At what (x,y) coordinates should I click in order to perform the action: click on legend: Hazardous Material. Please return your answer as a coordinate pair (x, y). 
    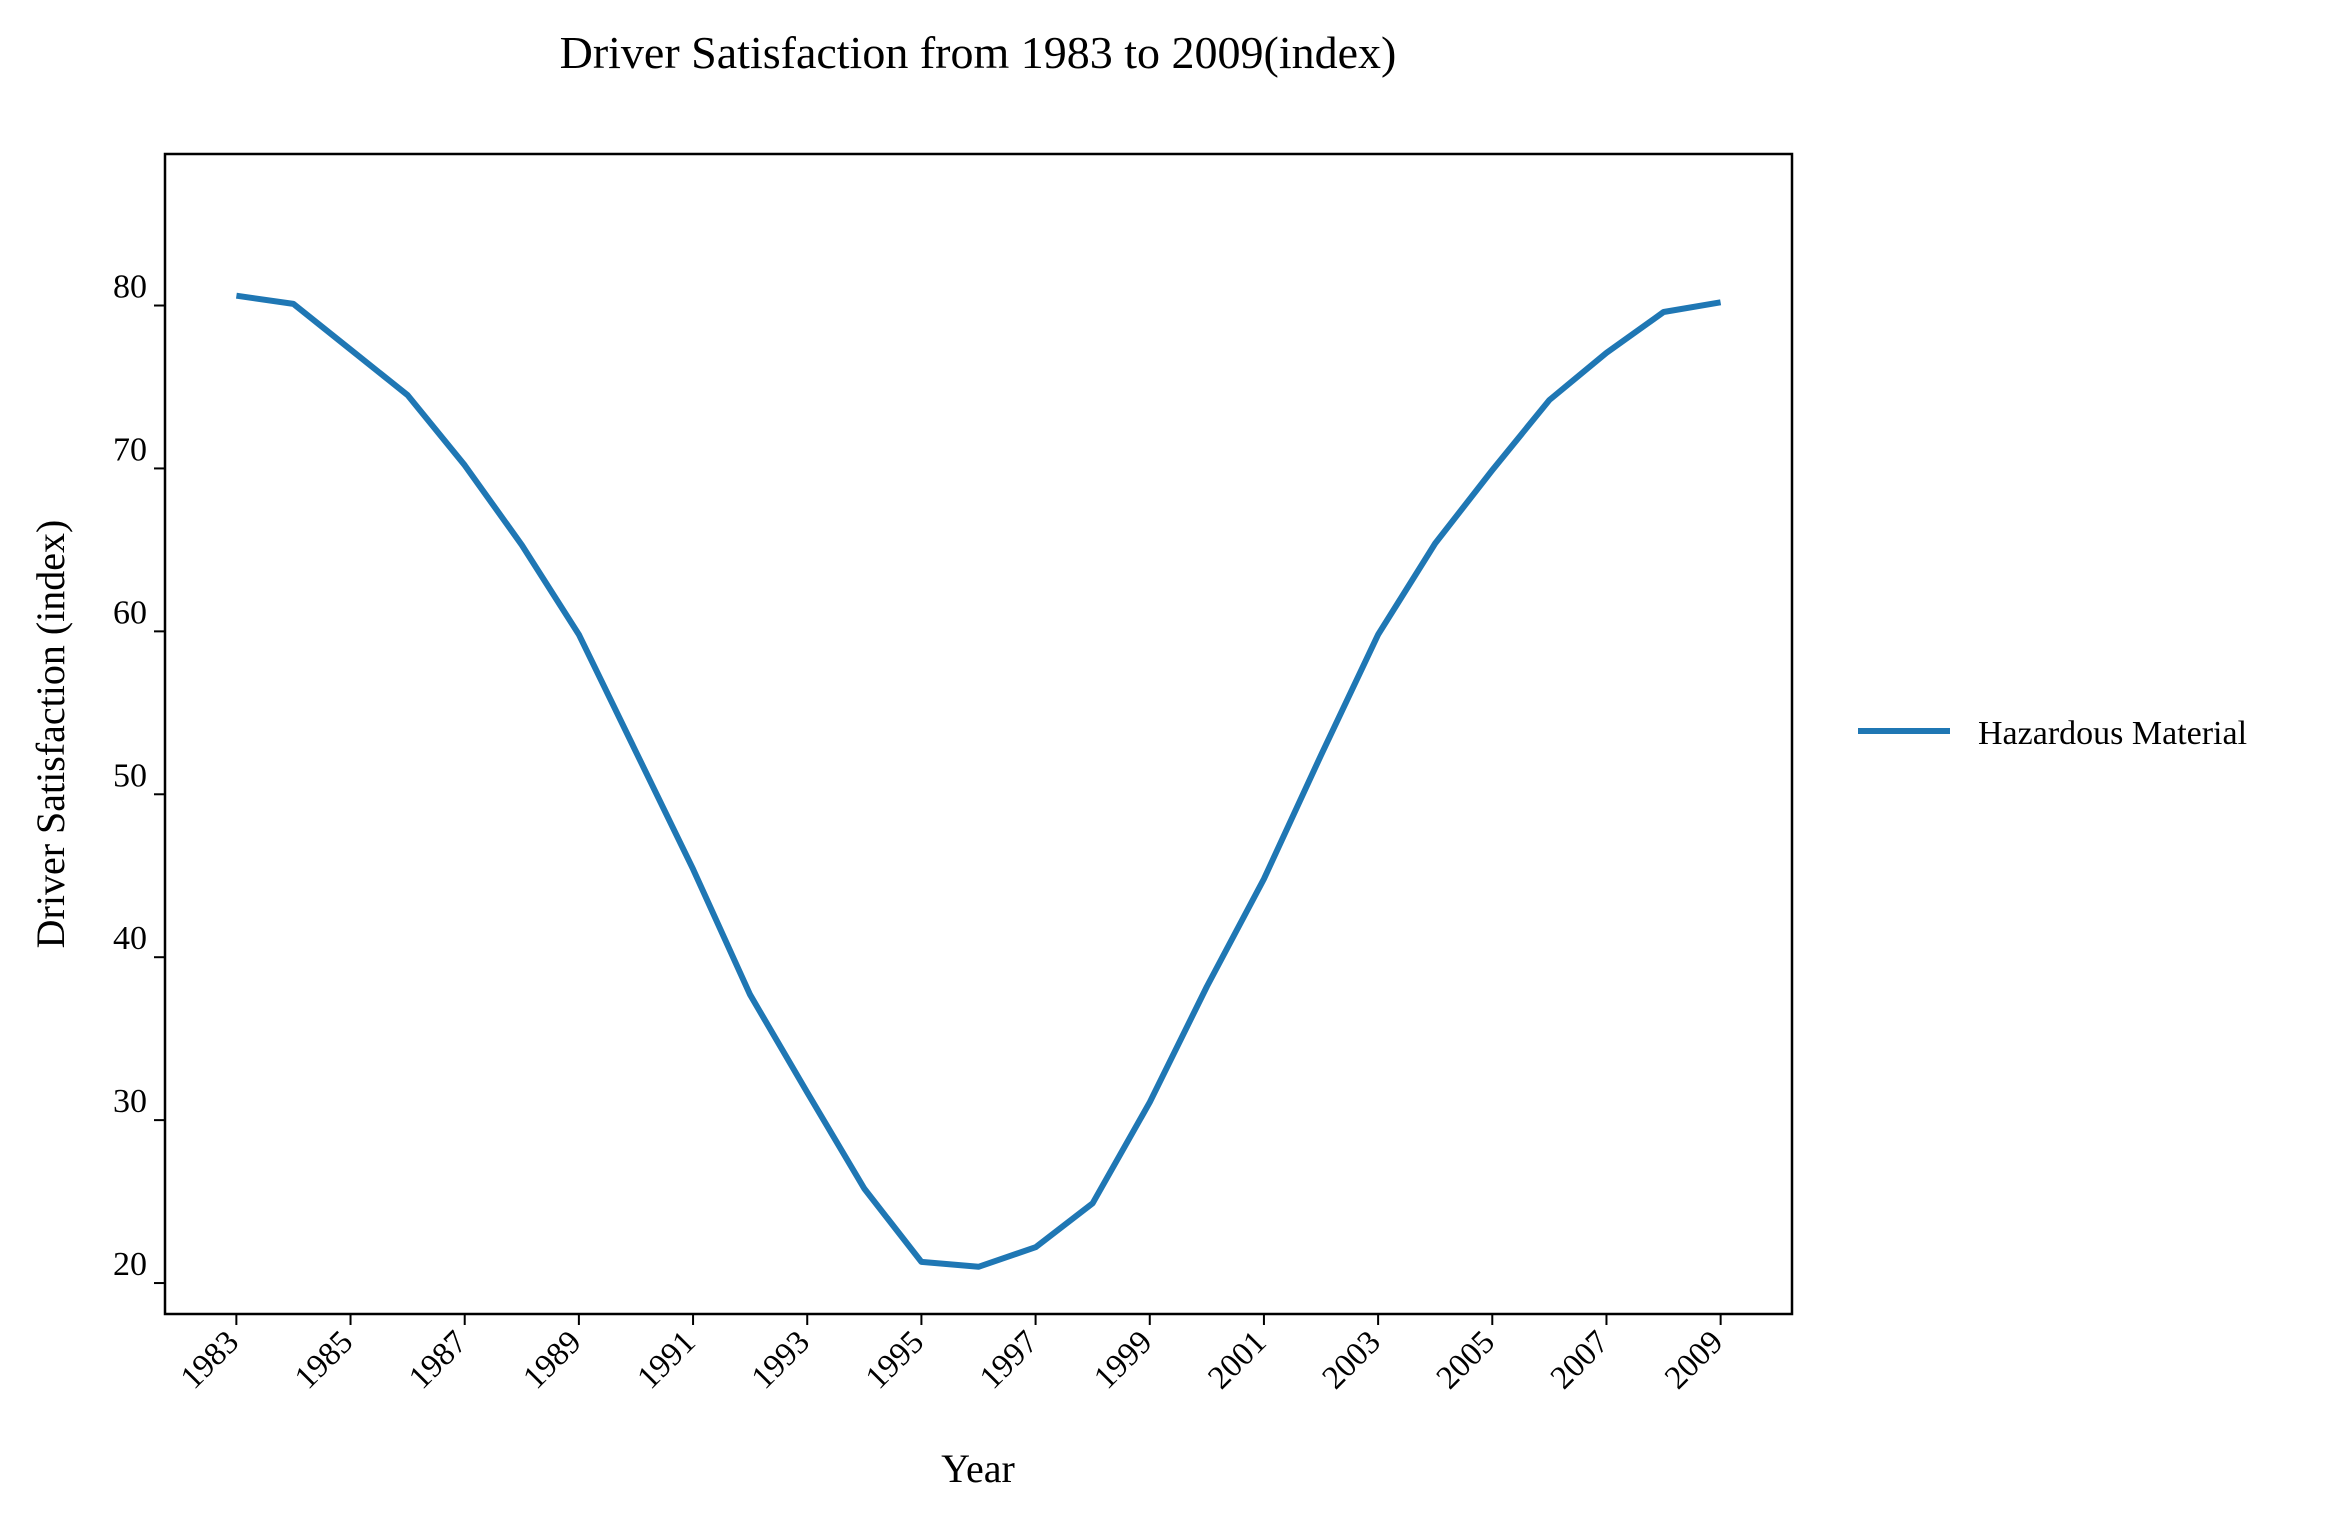
    Looking at the image, I should click on (2052, 733).